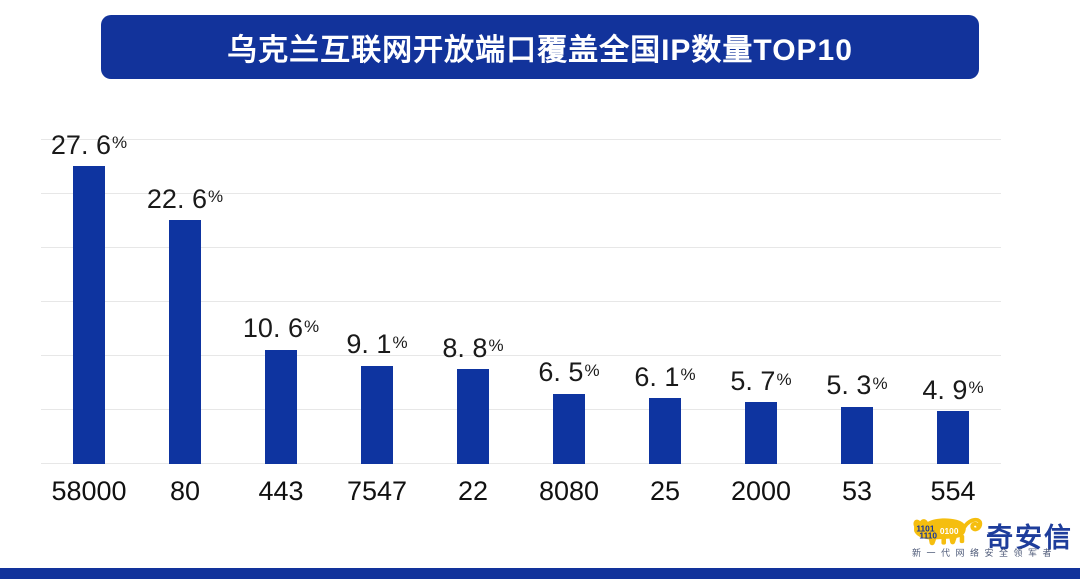  Describe the element at coordinates (925, 529) in the screenshot. I see `tiger-binary-digits: 1101` at that location.